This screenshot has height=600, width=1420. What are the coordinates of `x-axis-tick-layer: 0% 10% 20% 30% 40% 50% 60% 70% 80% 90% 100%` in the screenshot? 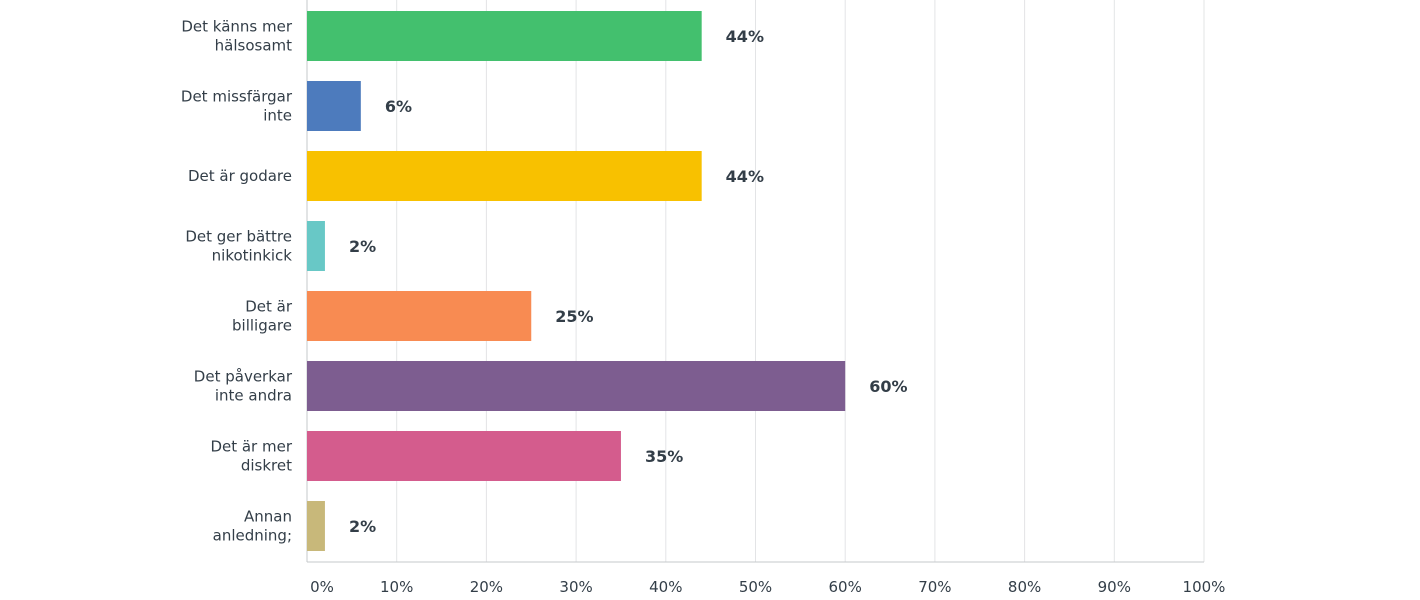 It's located at (767, 587).